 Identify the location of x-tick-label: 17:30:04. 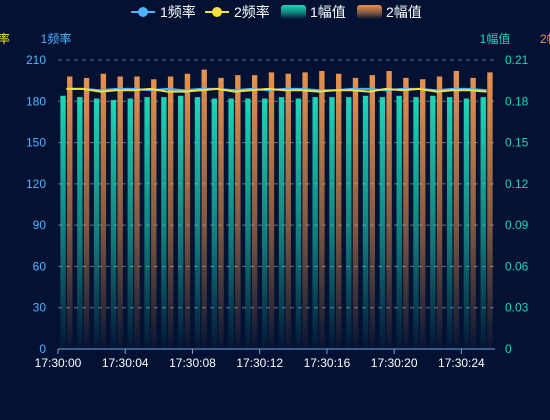
(125, 363).